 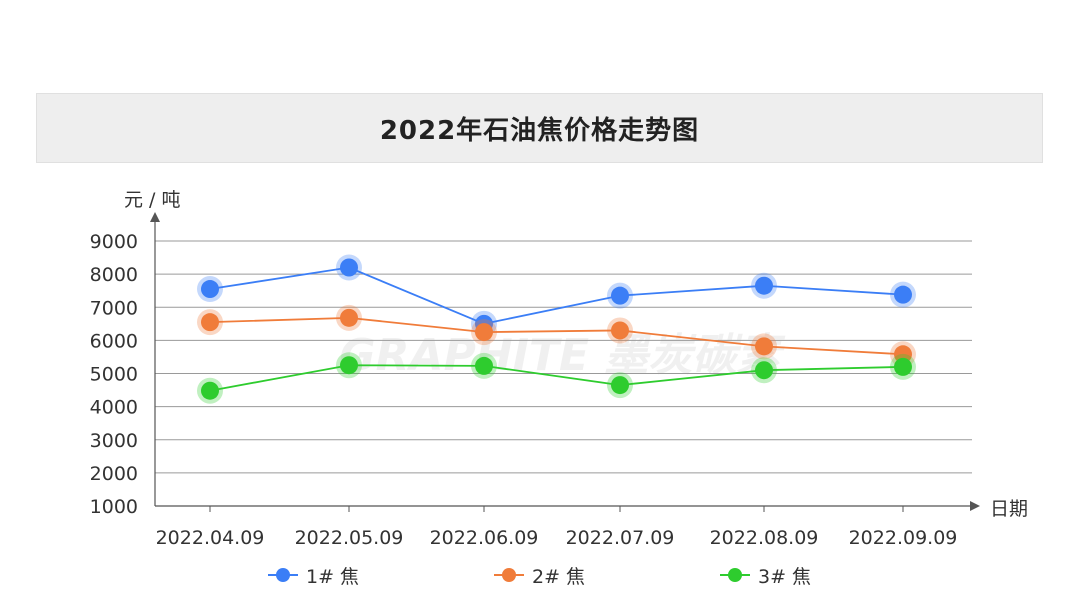 I want to click on x-axis-label: 日期, so click(x=1009, y=509).